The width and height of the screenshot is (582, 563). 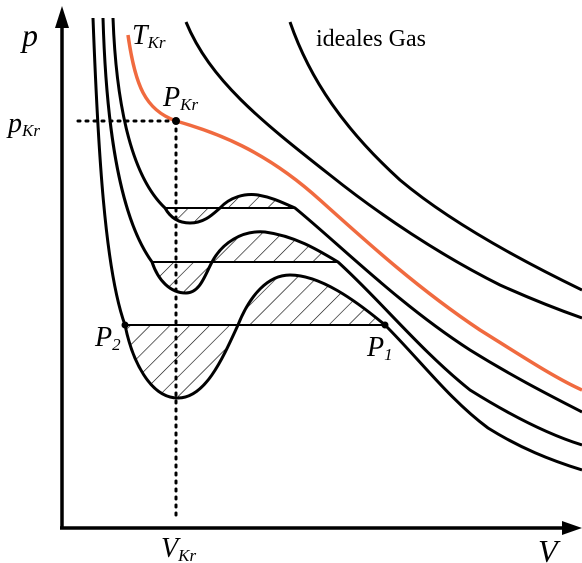 I want to click on point-1-marker, so click(x=385, y=325).